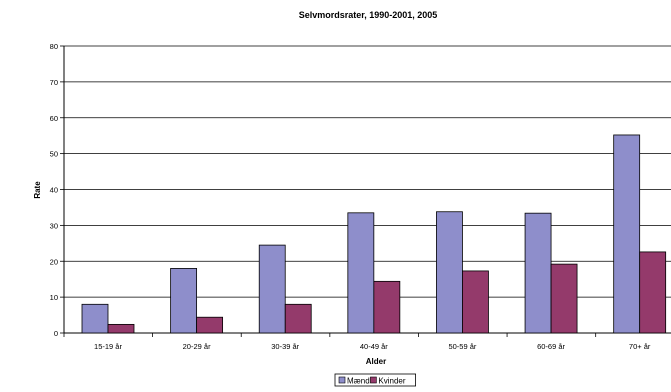 This screenshot has height=392, width=671. What do you see at coordinates (54, 154) in the screenshot?
I see `y-tick-label: 50` at bounding box center [54, 154].